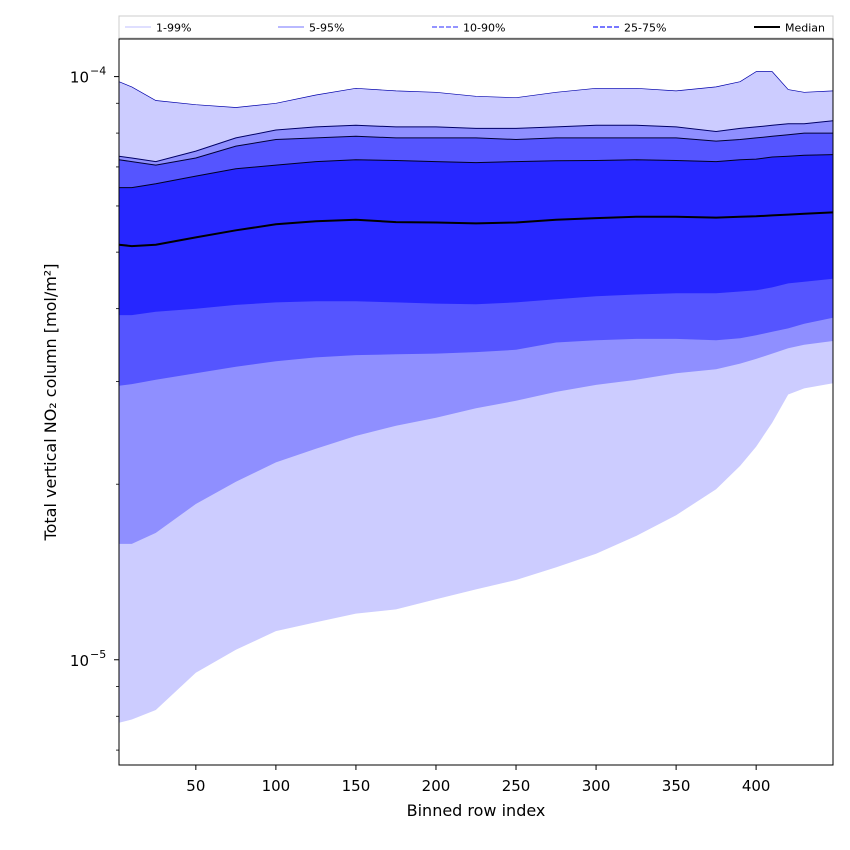 This screenshot has height=850, width=850. Describe the element at coordinates (476, 171) in the screenshot. I see `band-upper-edge-25-75%` at that location.